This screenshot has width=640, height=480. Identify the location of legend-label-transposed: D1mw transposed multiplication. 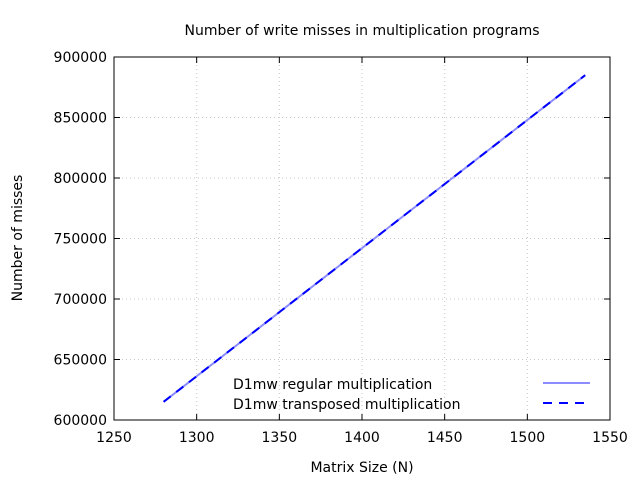
(346, 405).